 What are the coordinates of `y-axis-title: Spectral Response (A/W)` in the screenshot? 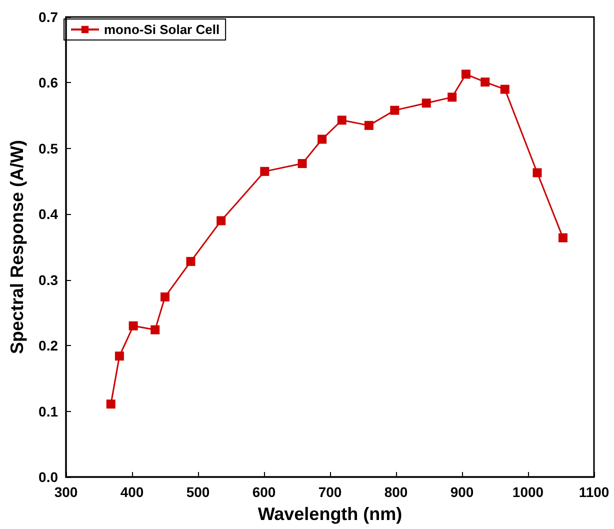 It's located at (17, 247).